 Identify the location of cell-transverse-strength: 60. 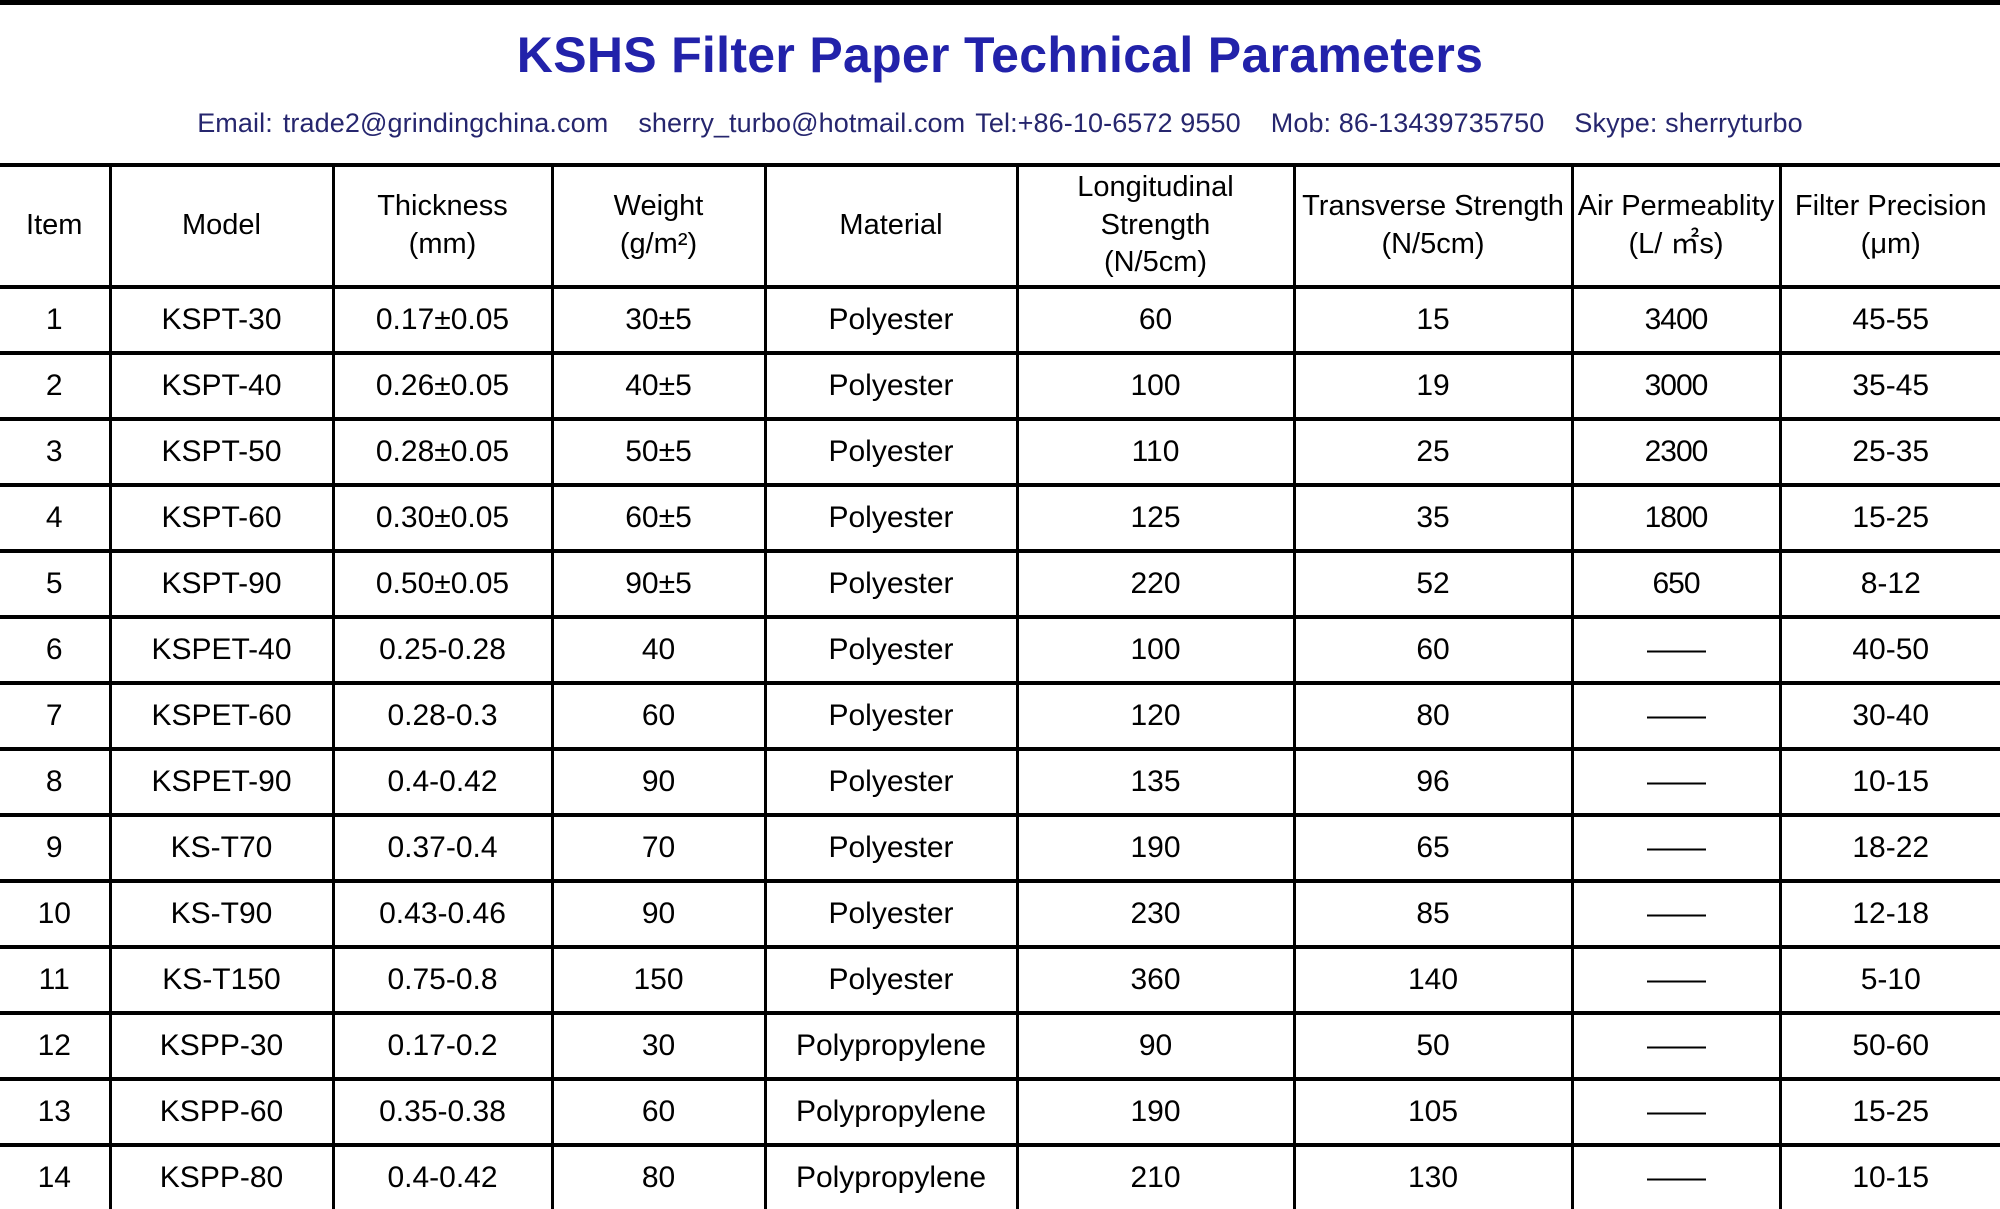
(1433, 650).